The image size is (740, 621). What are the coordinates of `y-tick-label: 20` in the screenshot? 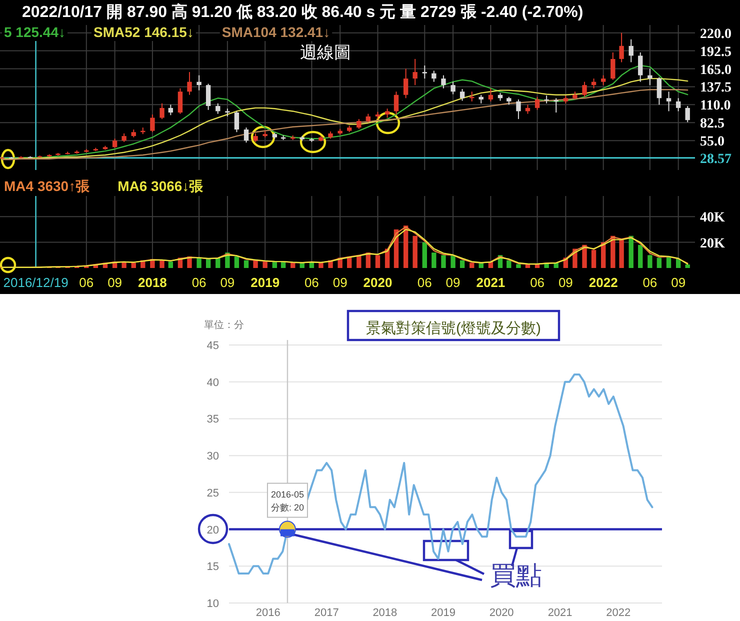 It's located at (212, 530).